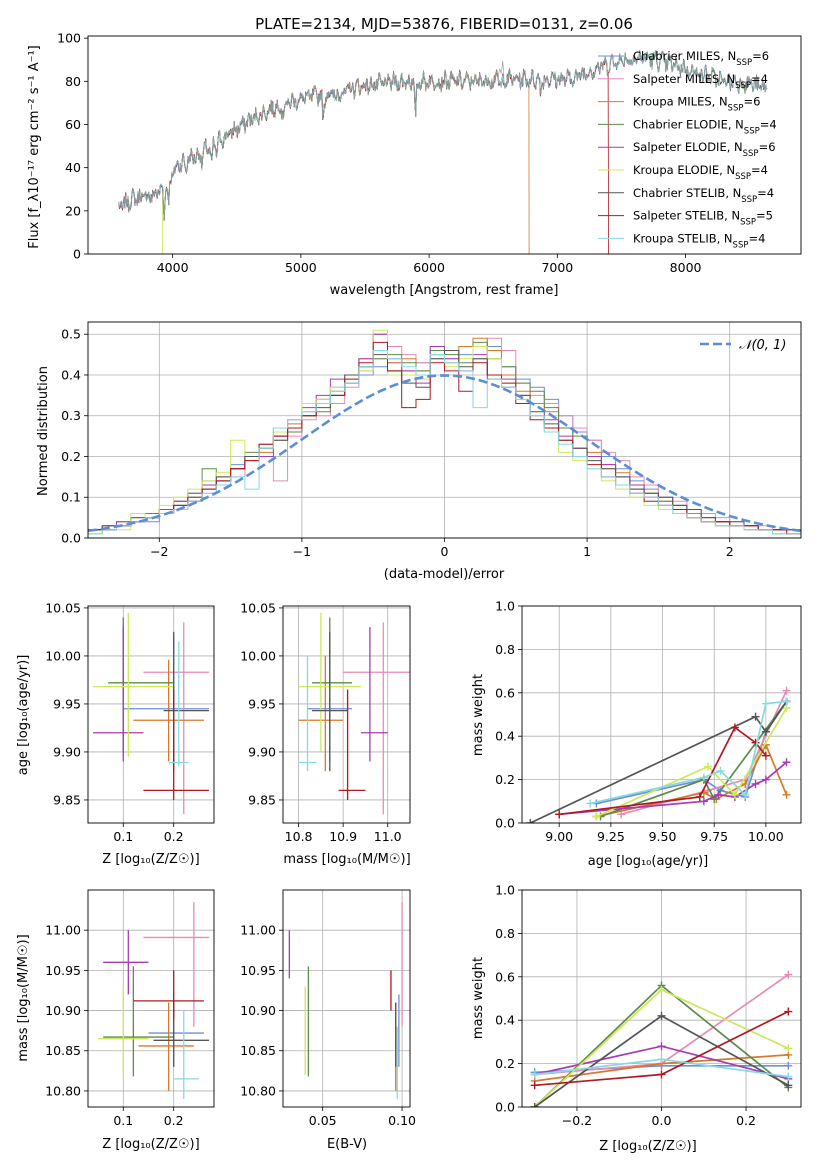  What do you see at coordinates (258, 1050) in the screenshot?
I see `mass_vs_ebv-y-tick-label: 10.85` at bounding box center [258, 1050].